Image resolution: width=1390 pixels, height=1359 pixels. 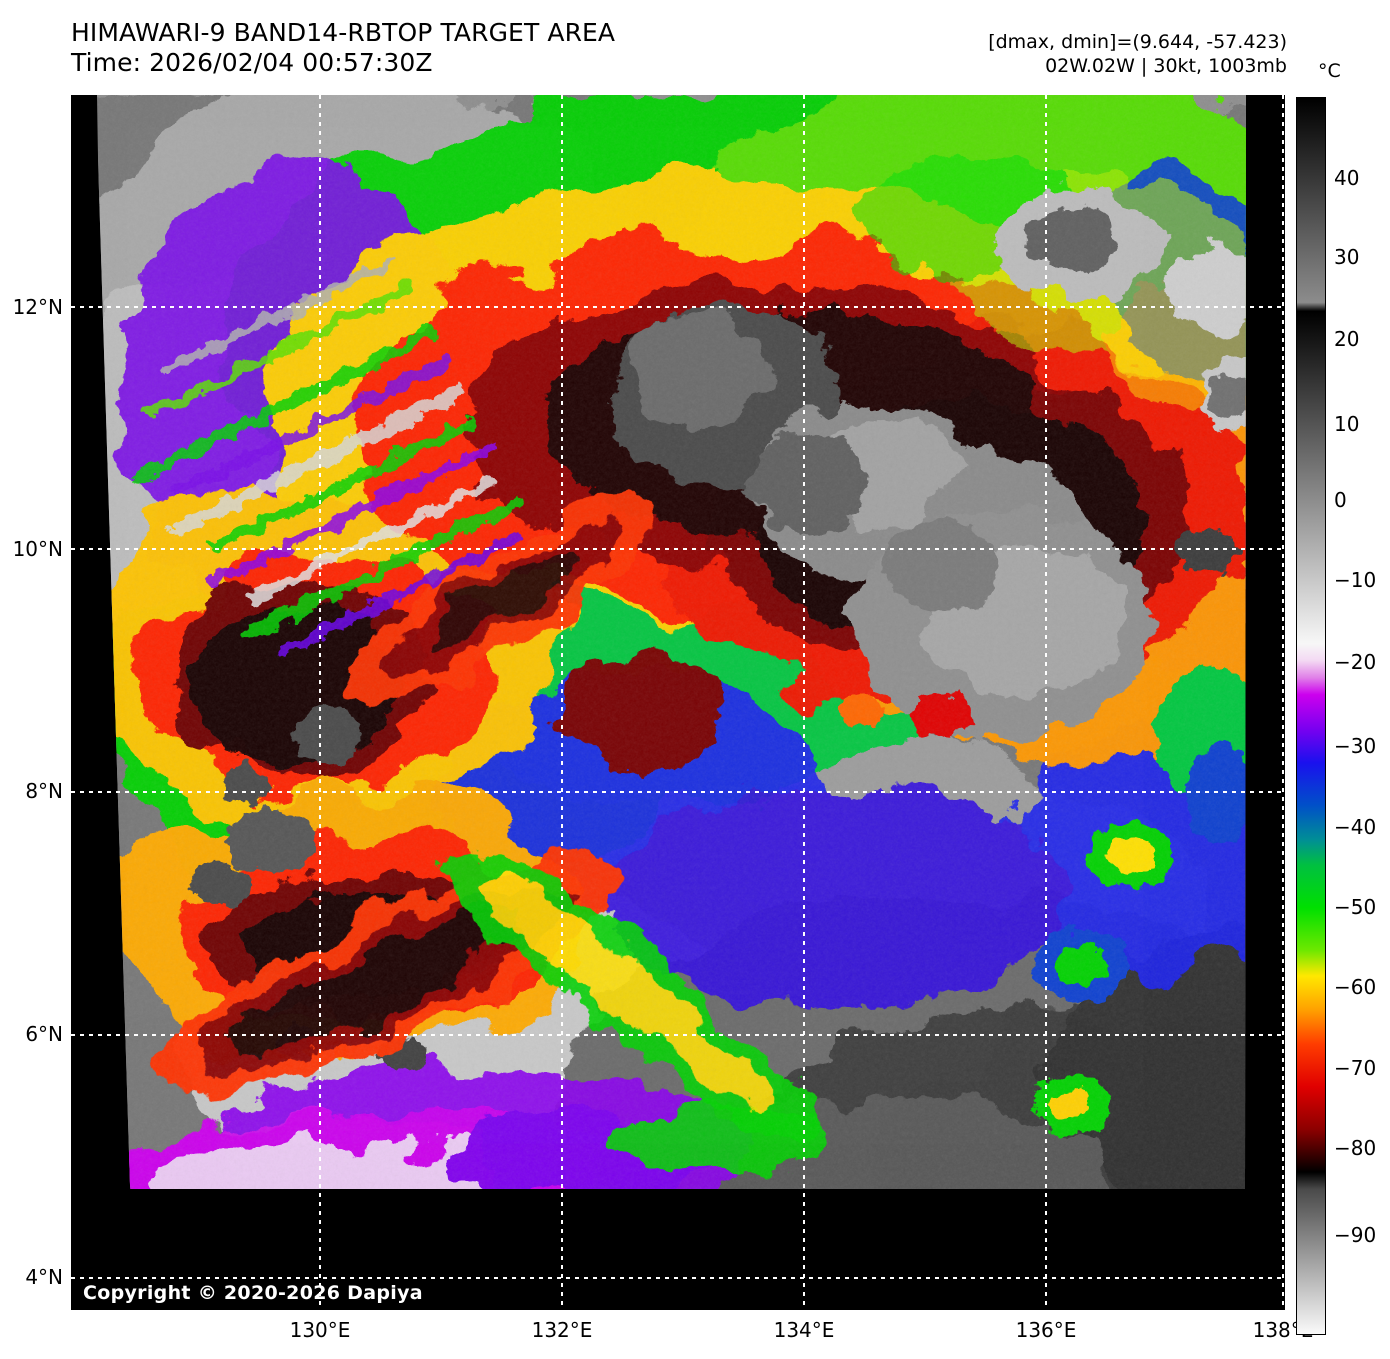 I want to click on dmax-dmin-label: [dmax, dmin]=(9.644, -57.423), so click(x=1137, y=42).